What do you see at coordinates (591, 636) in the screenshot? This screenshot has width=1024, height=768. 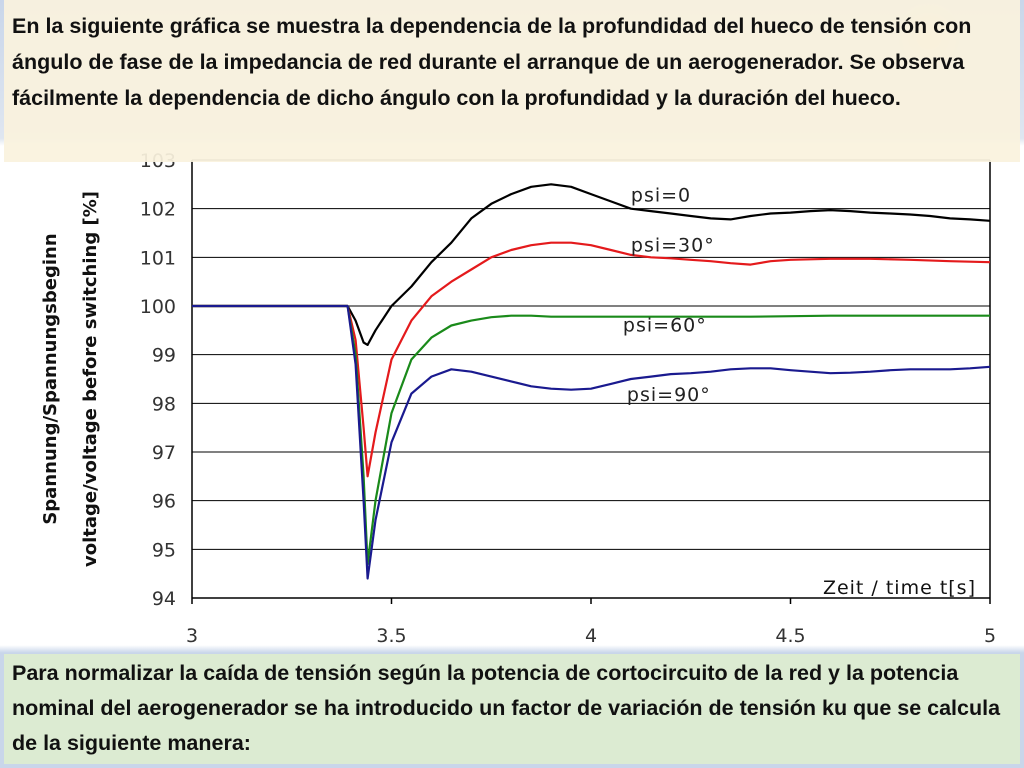 I see `x-tick-label: 4` at bounding box center [591, 636].